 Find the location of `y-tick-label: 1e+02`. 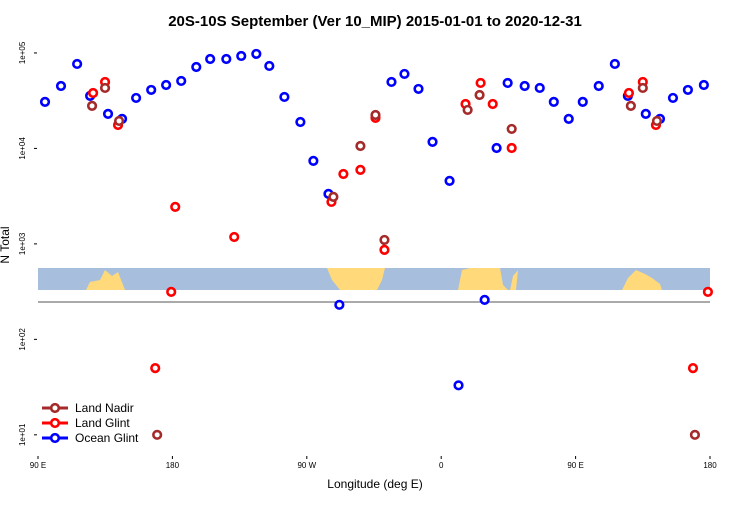

y-tick-label: 1e+02 is located at coordinates (22, 339).